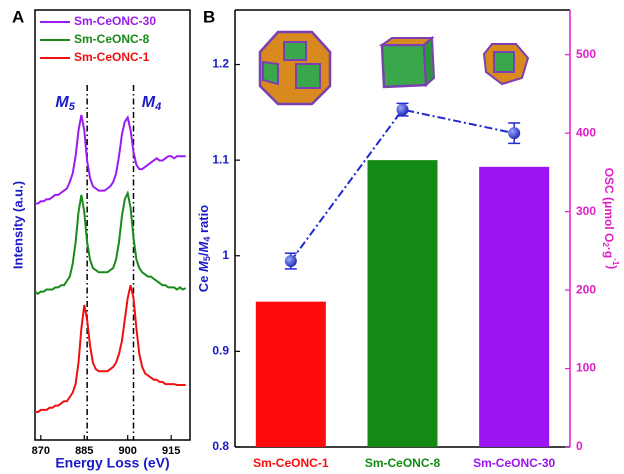 The image size is (624, 474). I want to click on label-part: ·g, so click(609, 252).